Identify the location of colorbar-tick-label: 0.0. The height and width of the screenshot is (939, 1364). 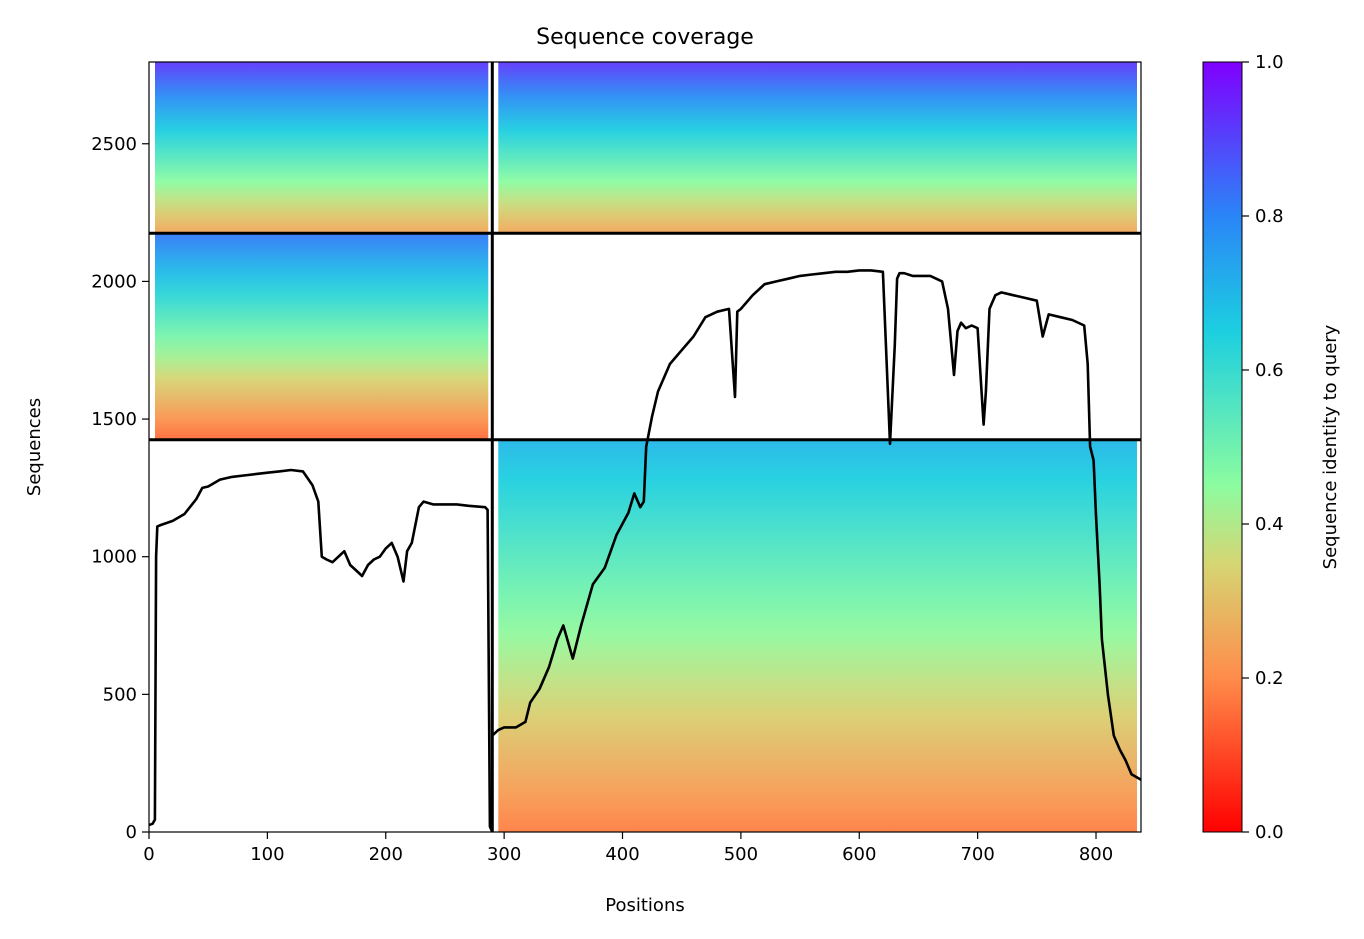
(1269, 832).